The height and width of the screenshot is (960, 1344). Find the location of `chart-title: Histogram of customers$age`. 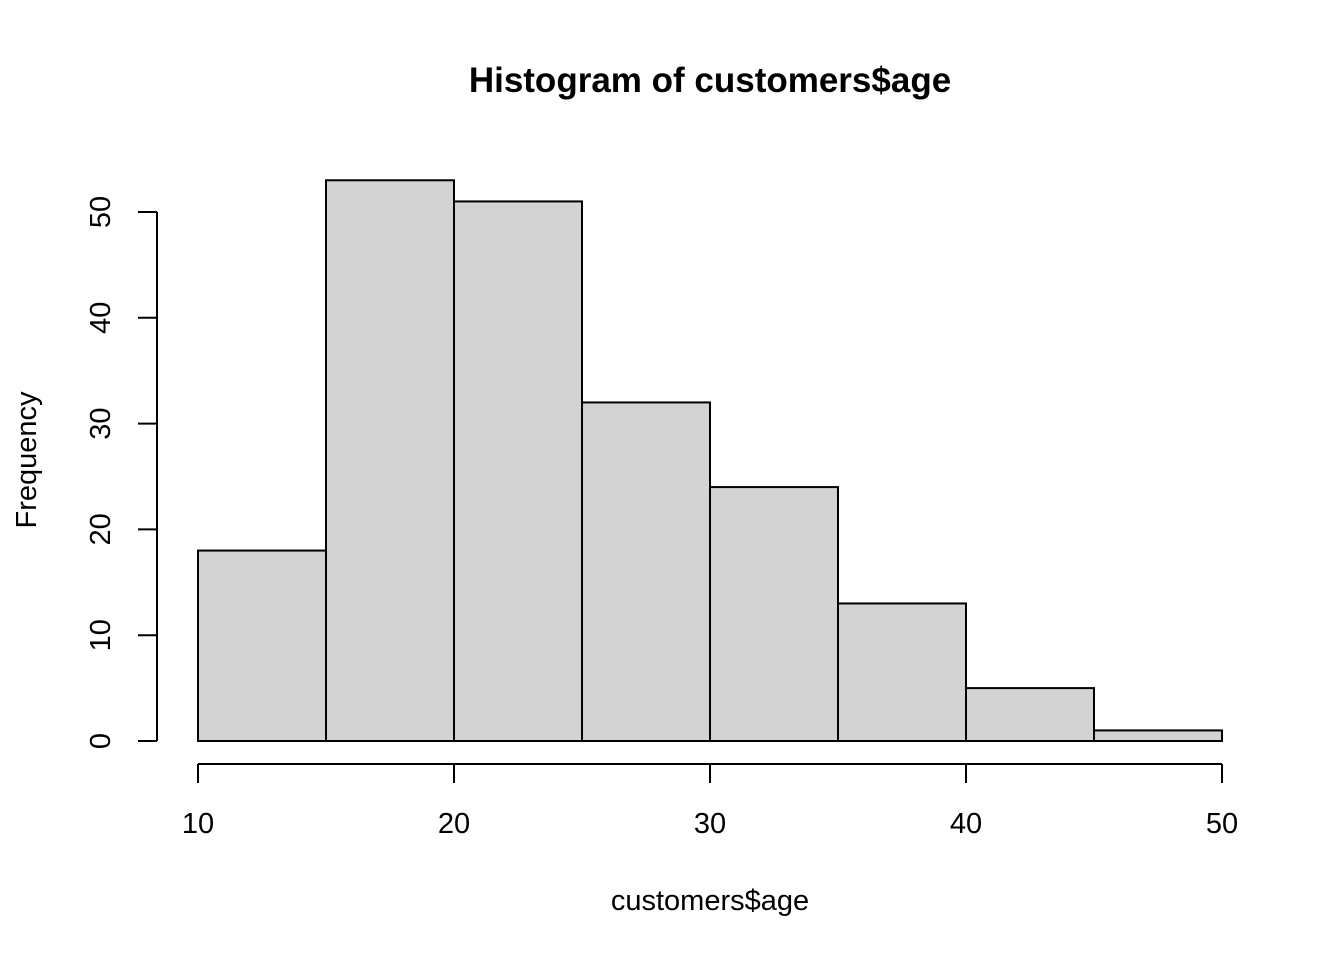

chart-title: Histogram of customers$age is located at coordinates (710, 80).